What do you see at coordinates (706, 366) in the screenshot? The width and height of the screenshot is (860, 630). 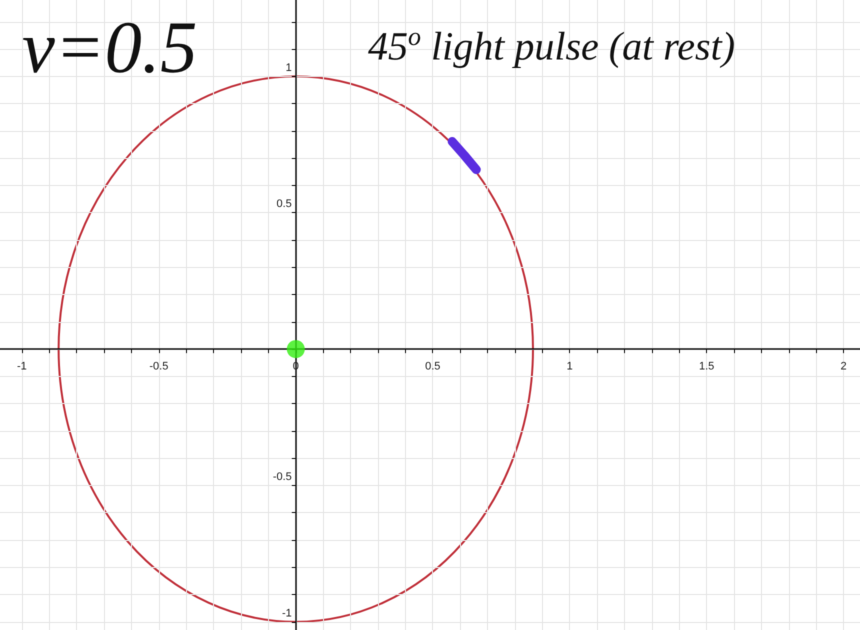 I see `x-tick-label: 1.5` at bounding box center [706, 366].